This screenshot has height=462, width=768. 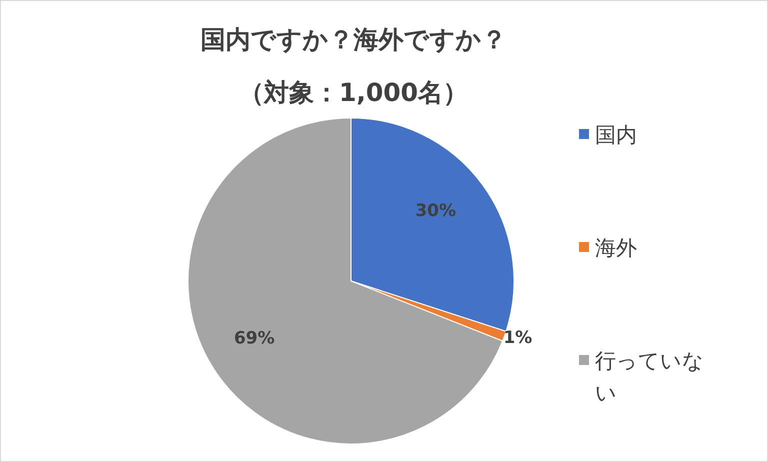 I want to click on data-label: 1%, so click(x=517, y=338).